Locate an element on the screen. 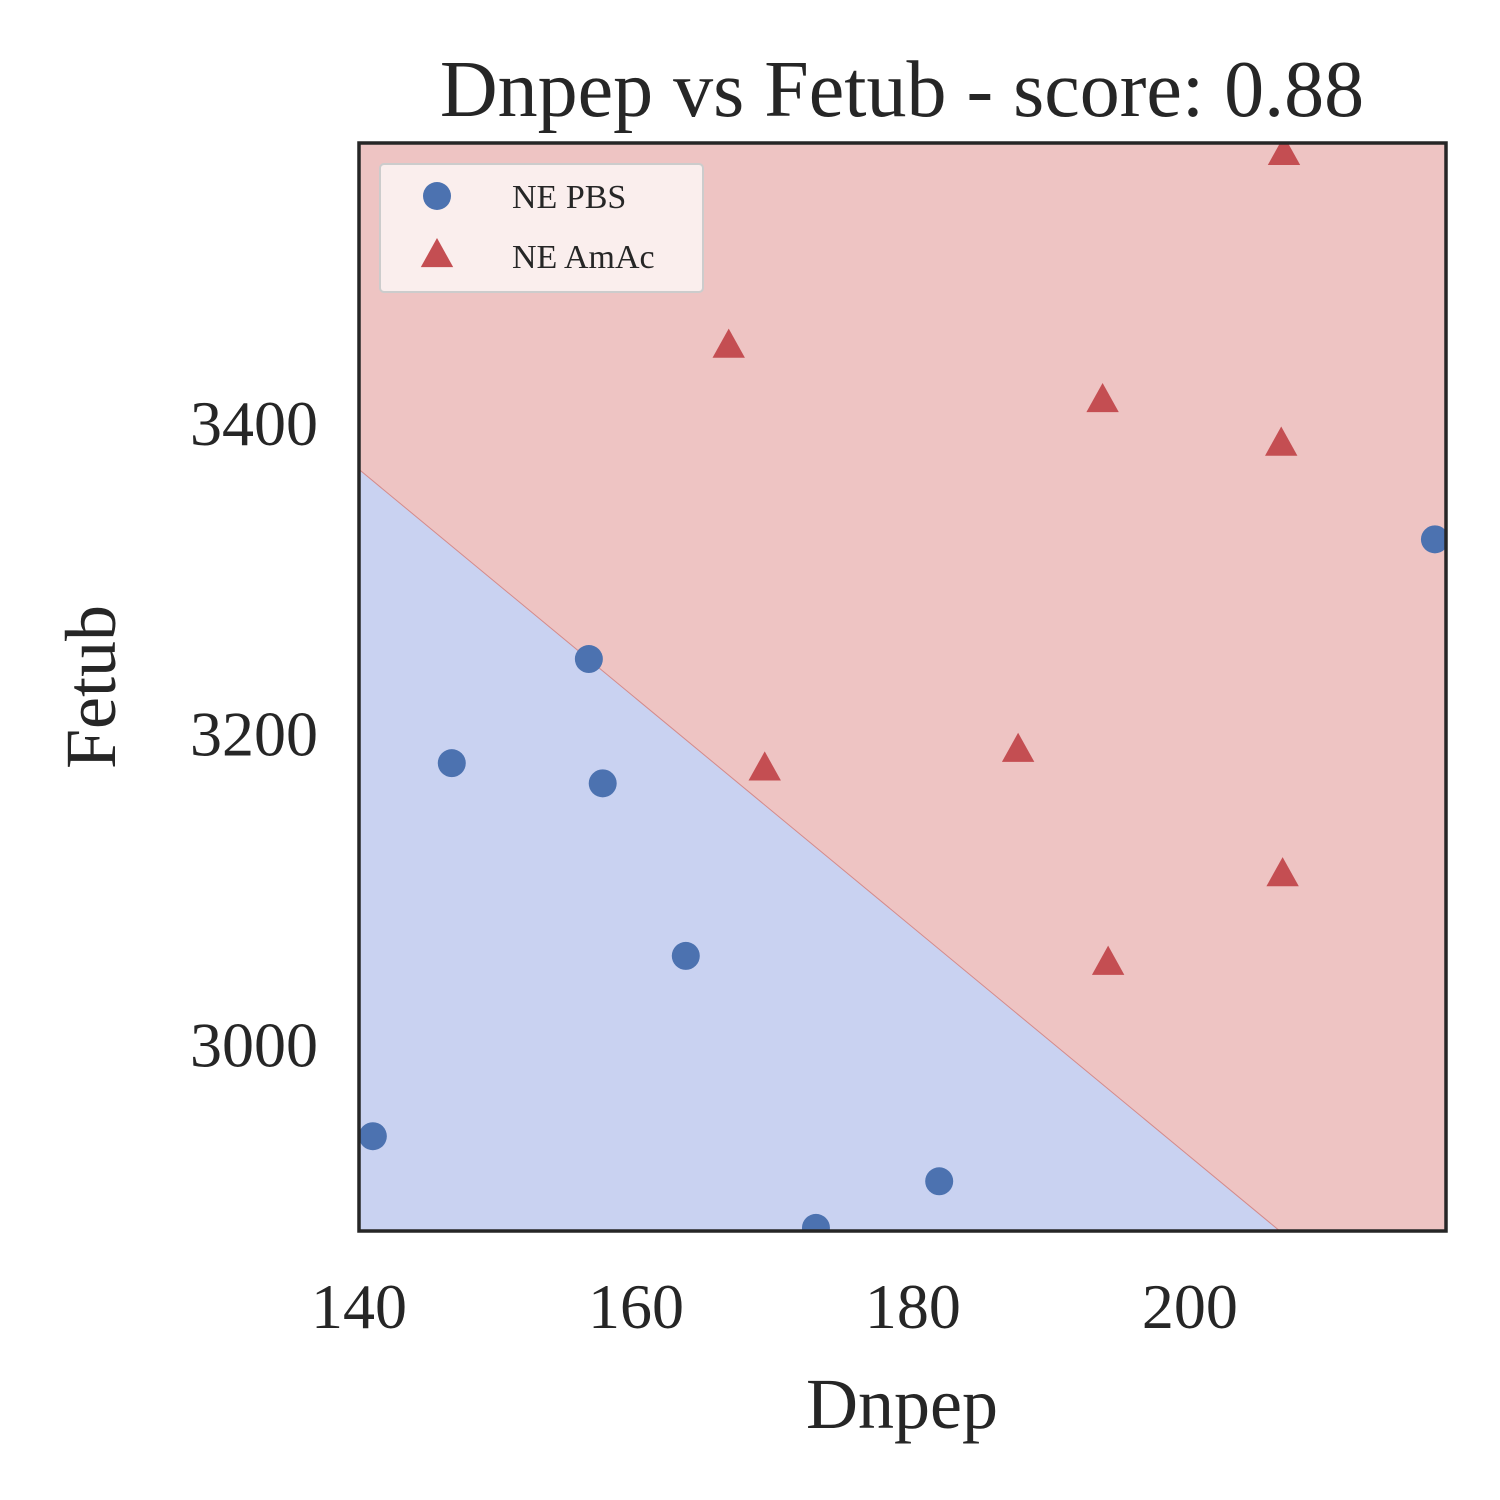 The width and height of the screenshot is (1500, 1500). x-axis-ticks: 140 160 180 200 is located at coordinates (774, 1306).